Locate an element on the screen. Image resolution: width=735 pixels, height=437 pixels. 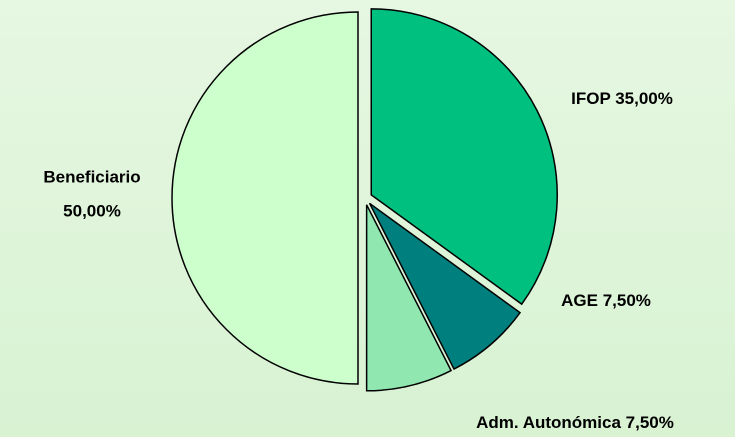
slice-label: IFOP 35,00% is located at coordinates (622, 98).